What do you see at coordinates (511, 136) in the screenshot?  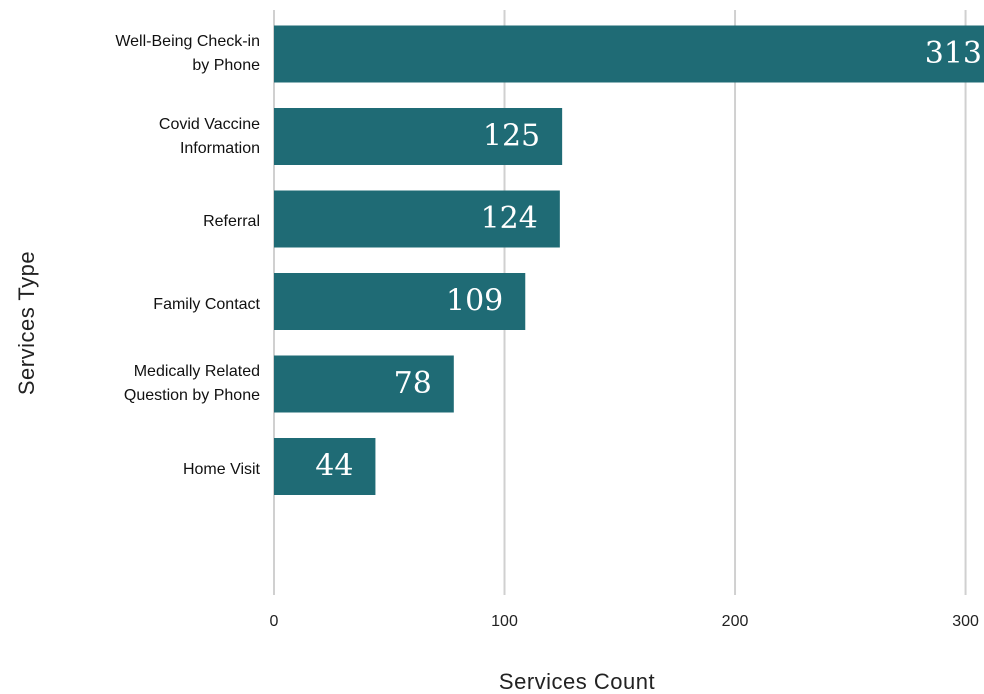 I see `value-label: 125` at bounding box center [511, 136].